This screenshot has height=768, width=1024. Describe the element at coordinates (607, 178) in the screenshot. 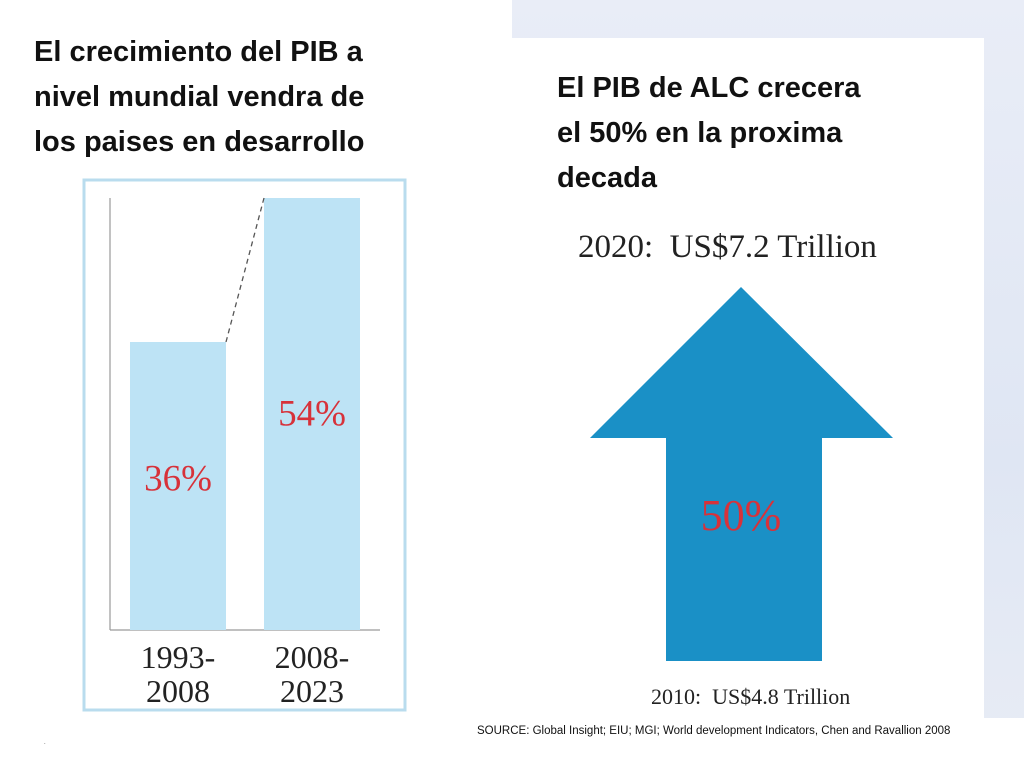

I see `right-title-line: decada` at that location.